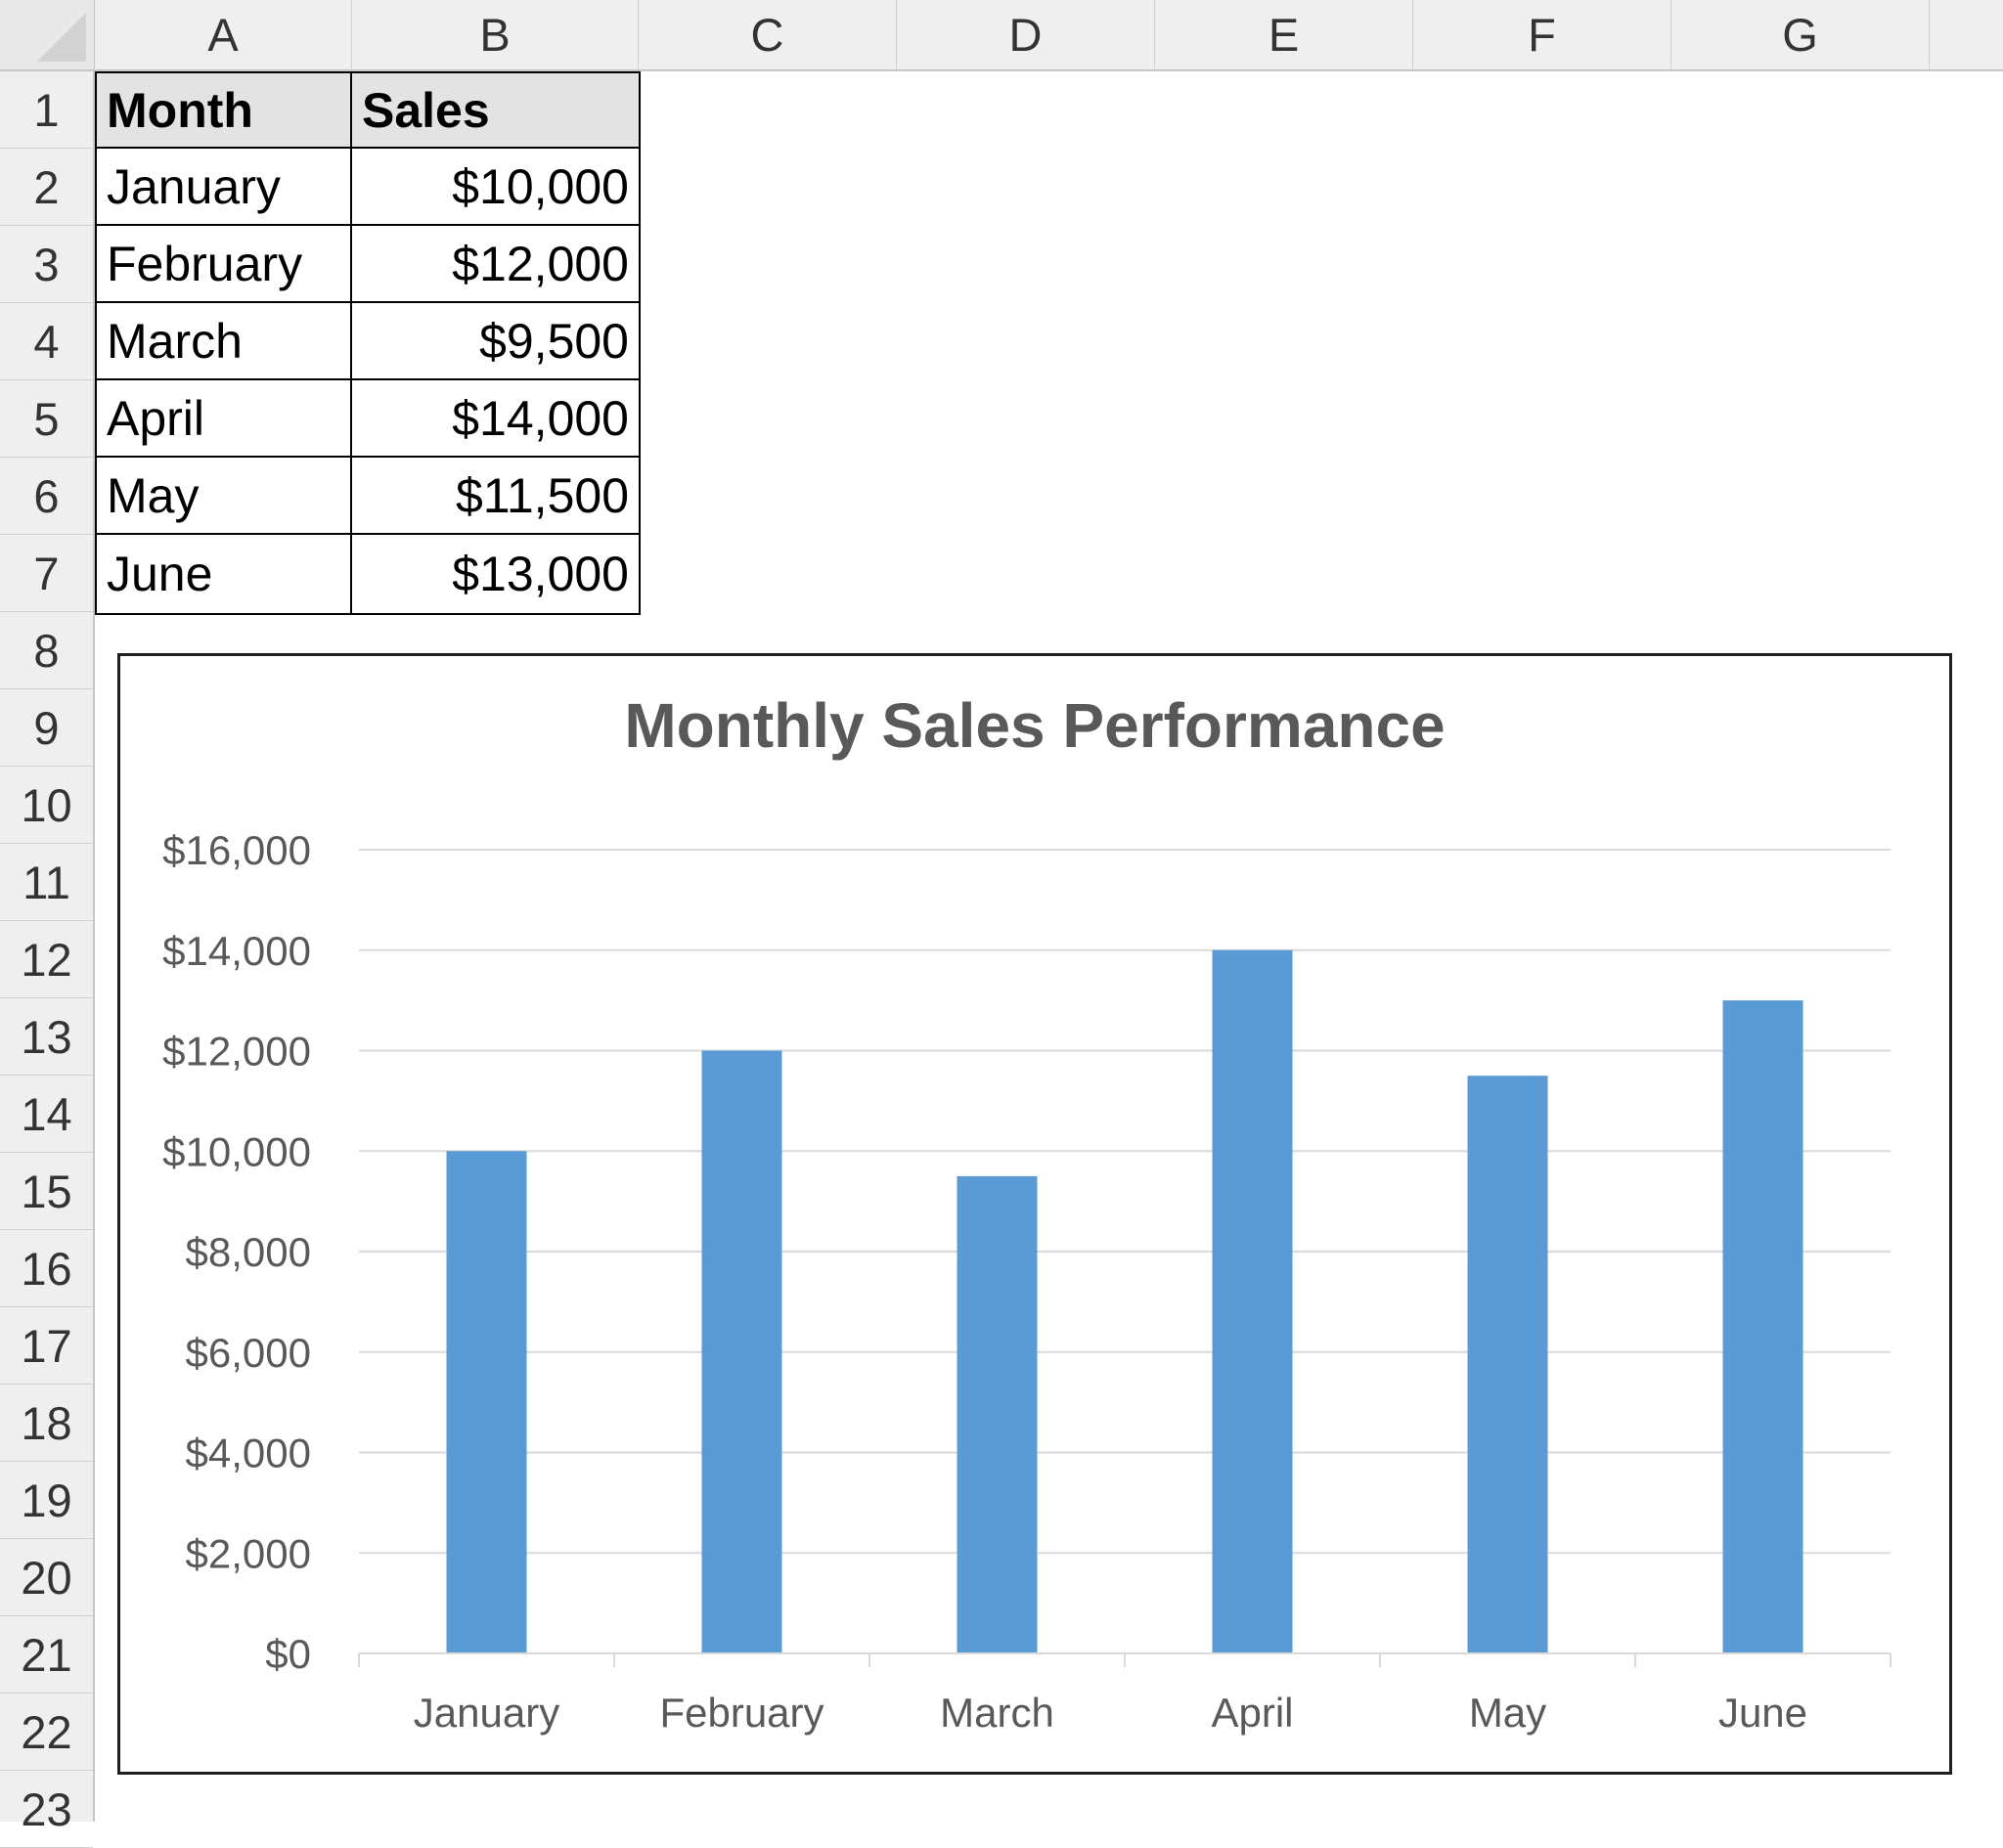 The image size is (2003, 1848). Describe the element at coordinates (496, 574) in the screenshot. I see `cell-sales: $13,000` at that location.